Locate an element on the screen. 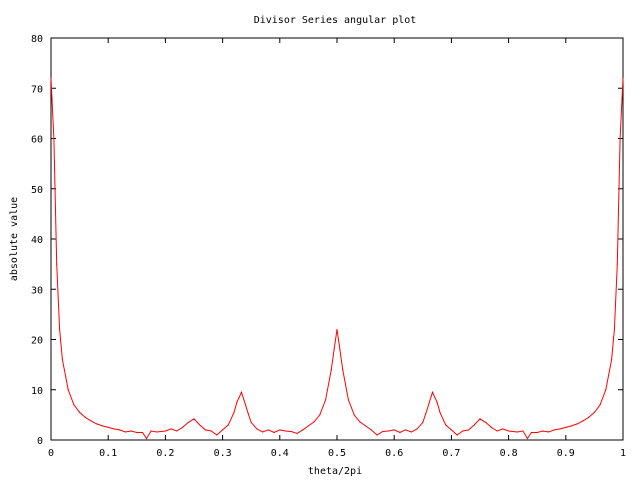  x-tick-label: 0.7 is located at coordinates (451, 453).